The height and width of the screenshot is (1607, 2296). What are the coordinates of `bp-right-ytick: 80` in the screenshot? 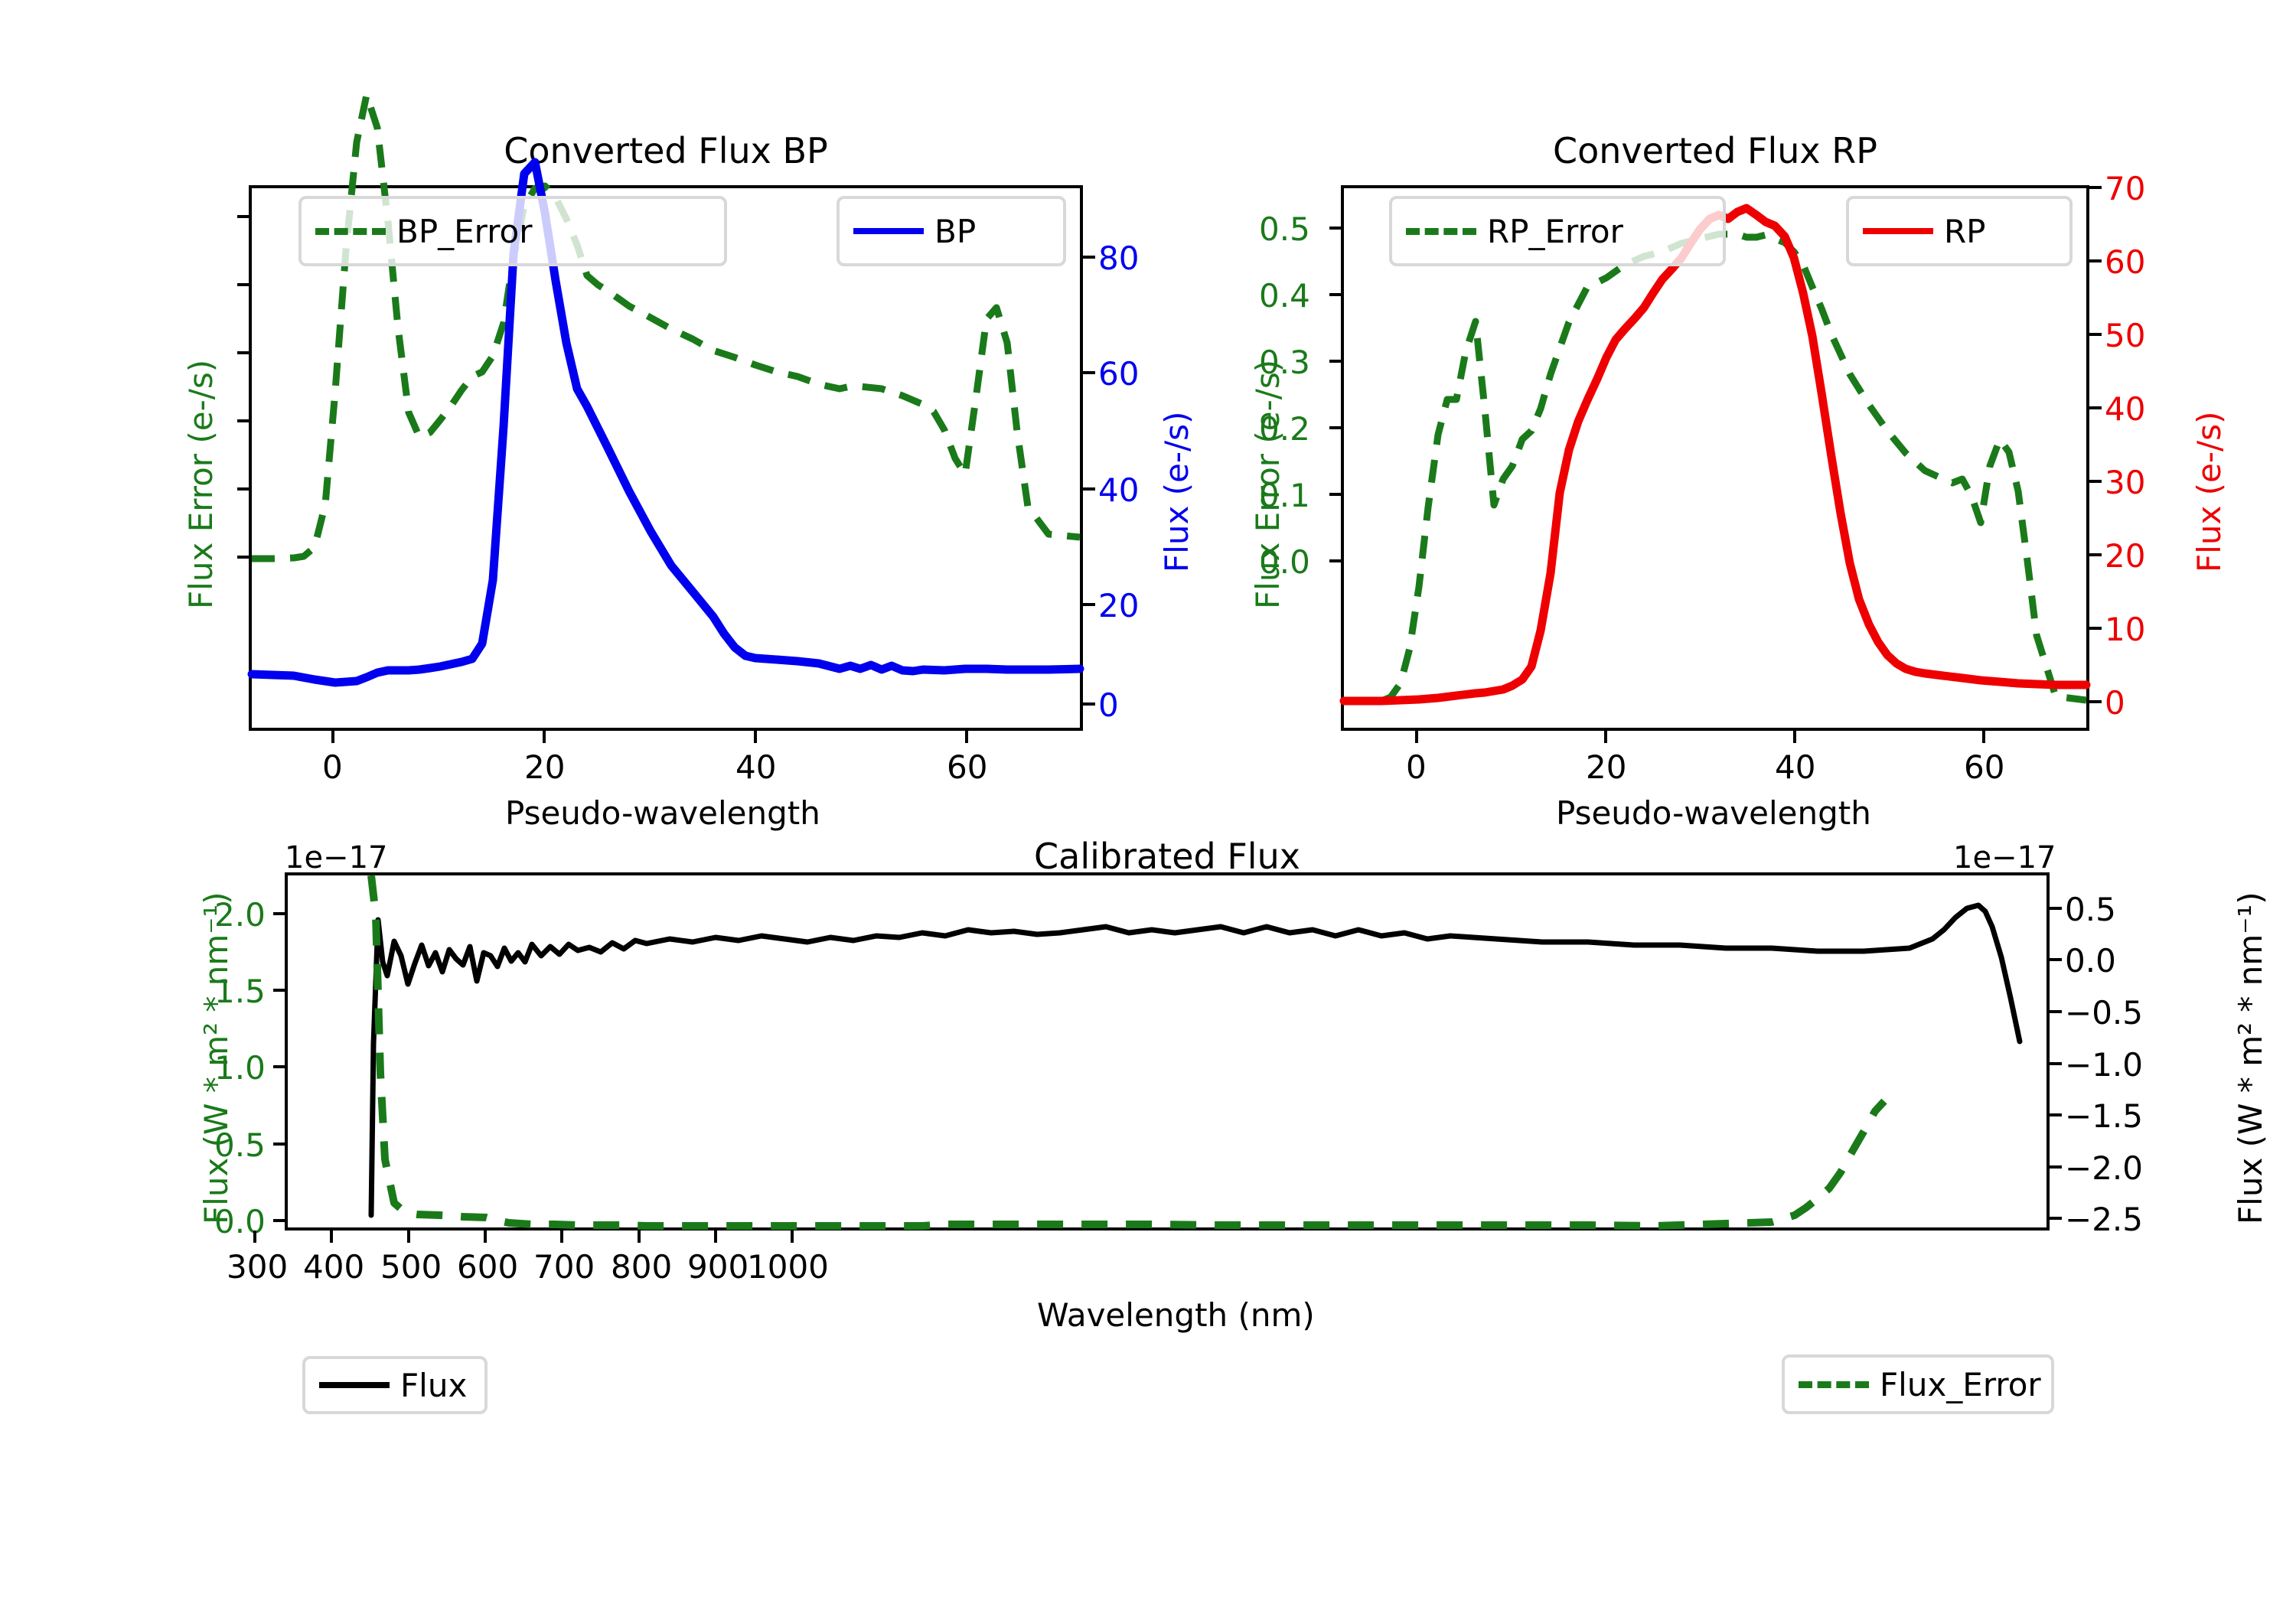 It's located at (1119, 258).